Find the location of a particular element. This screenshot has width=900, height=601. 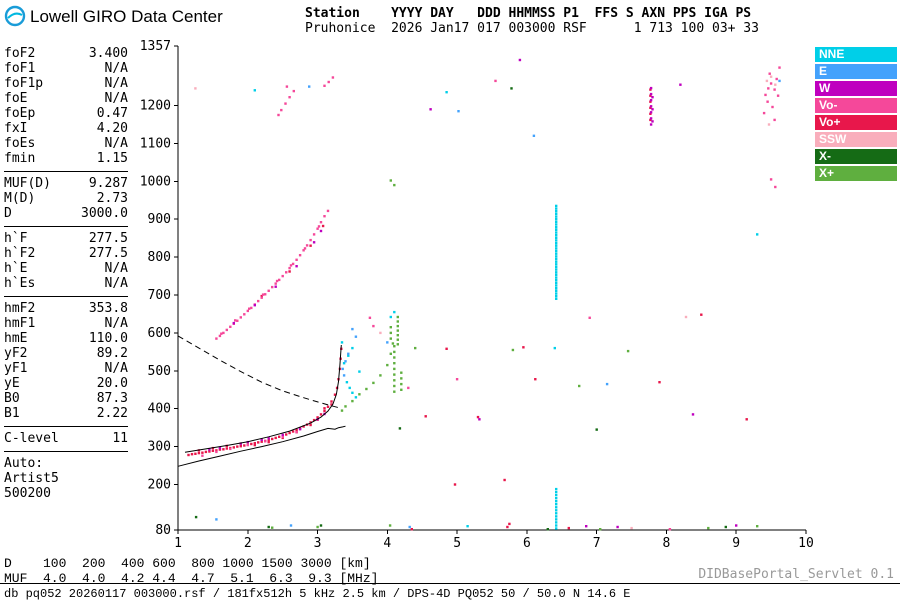

param-value: 9.287 is located at coordinates (108, 183).